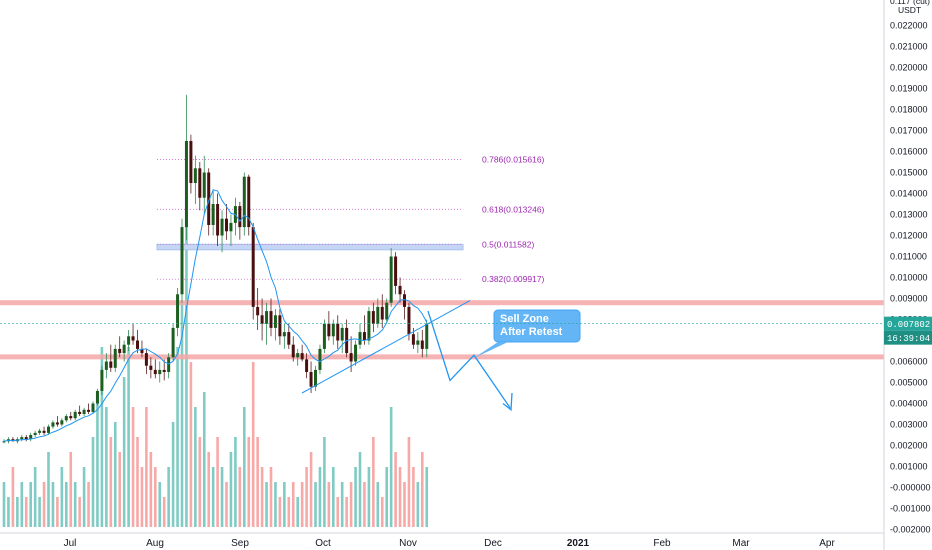  What do you see at coordinates (908, 257) in the screenshot?
I see `y-tick-label: 0.011000` at bounding box center [908, 257].